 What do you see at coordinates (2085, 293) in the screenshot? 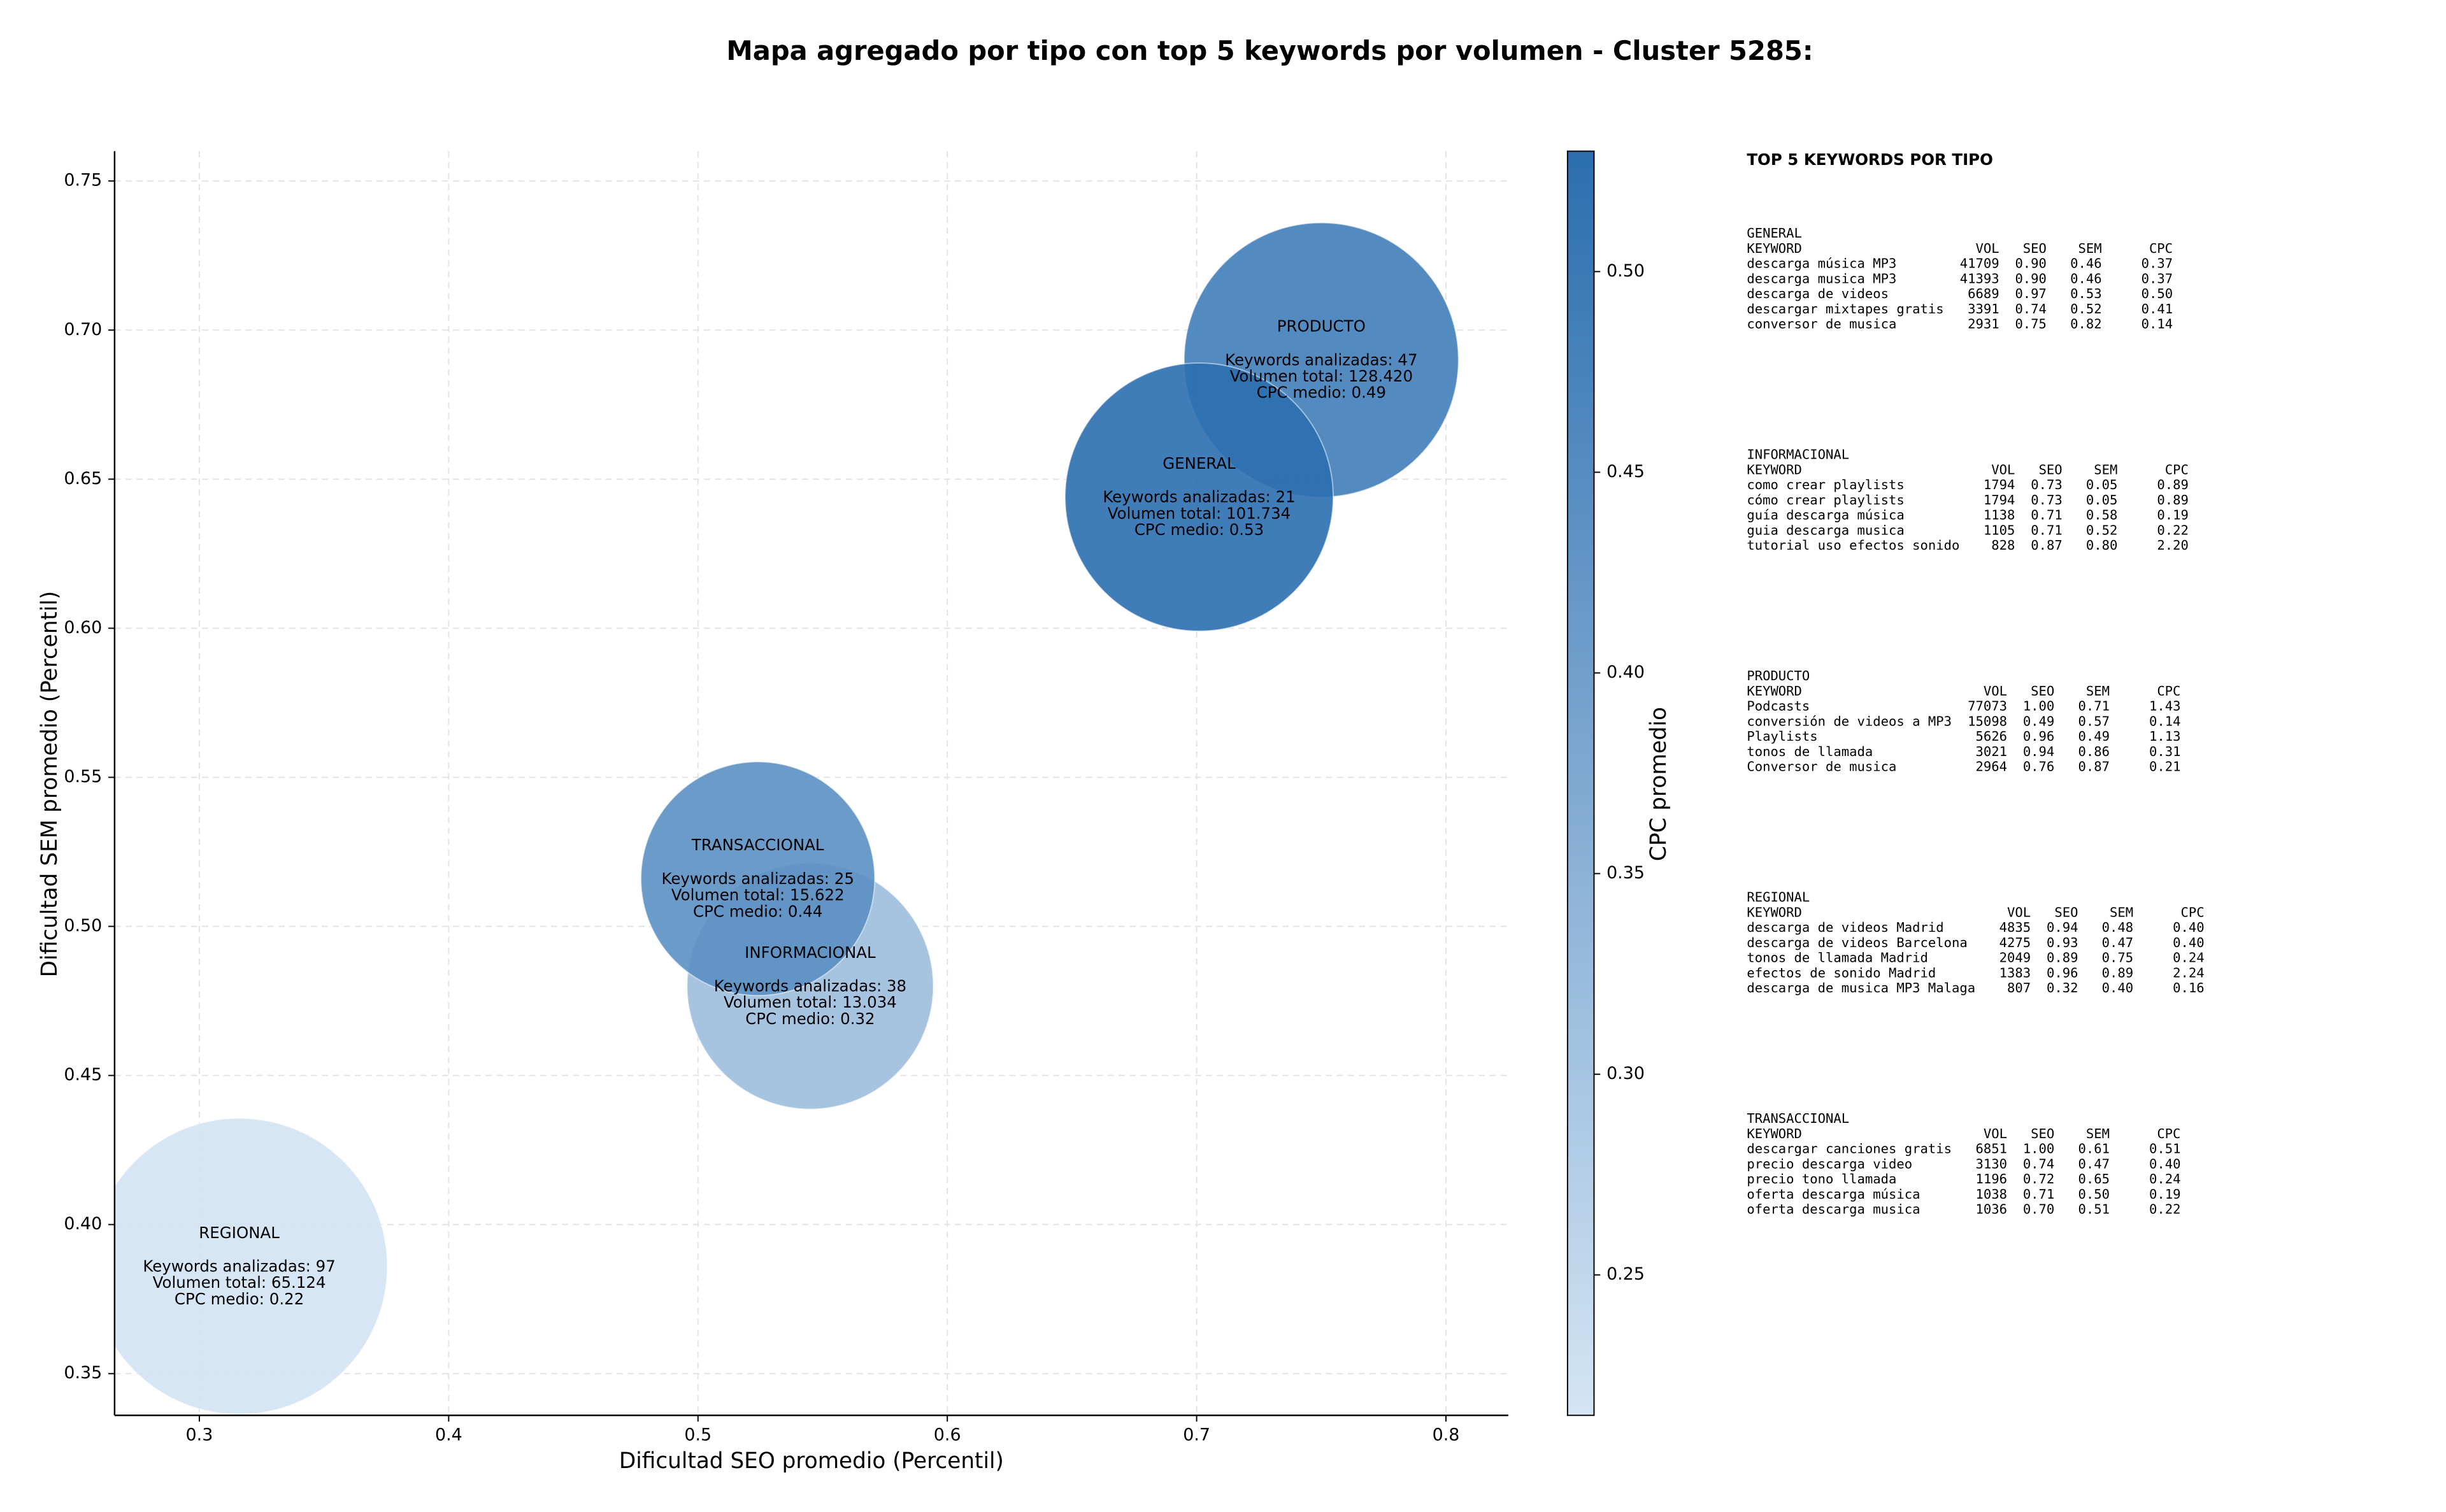
I see `table-cell: 0.53` at bounding box center [2085, 293].